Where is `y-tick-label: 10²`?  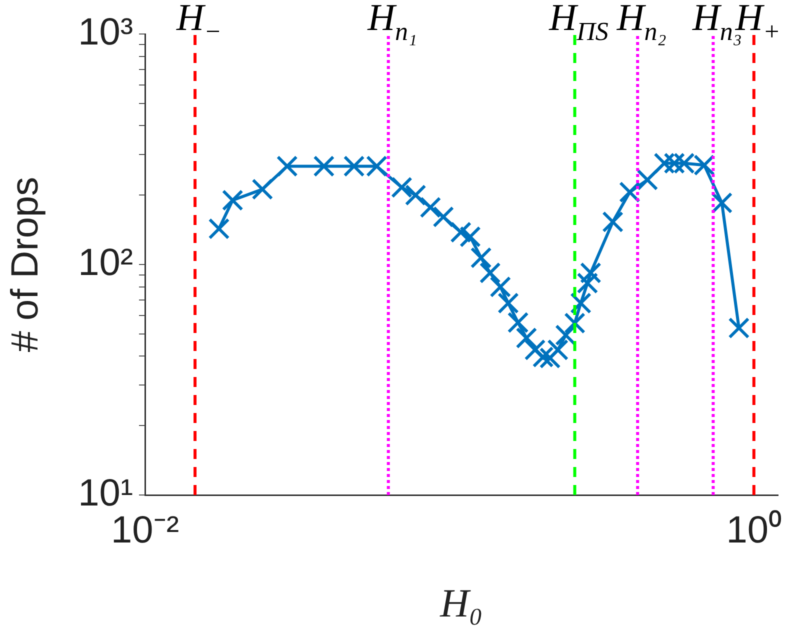
y-tick-label: 10² is located at coordinates (105, 263).